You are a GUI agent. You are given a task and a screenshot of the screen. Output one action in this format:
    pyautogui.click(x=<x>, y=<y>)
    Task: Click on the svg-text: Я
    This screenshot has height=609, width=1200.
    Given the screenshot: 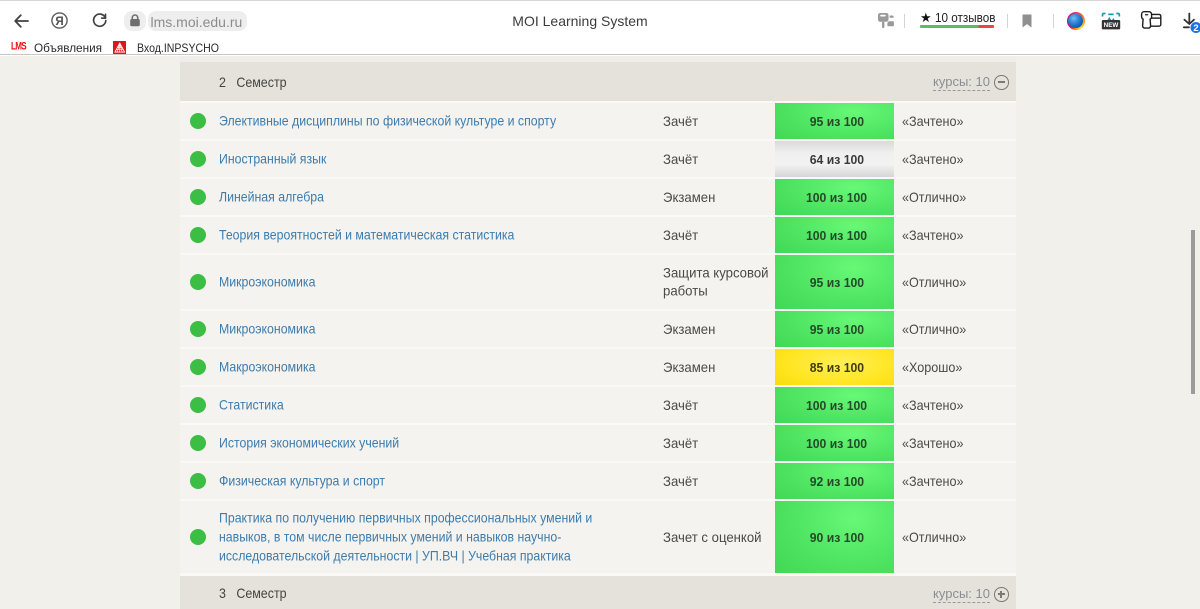 What is the action you would take?
    pyautogui.click(x=59, y=22)
    